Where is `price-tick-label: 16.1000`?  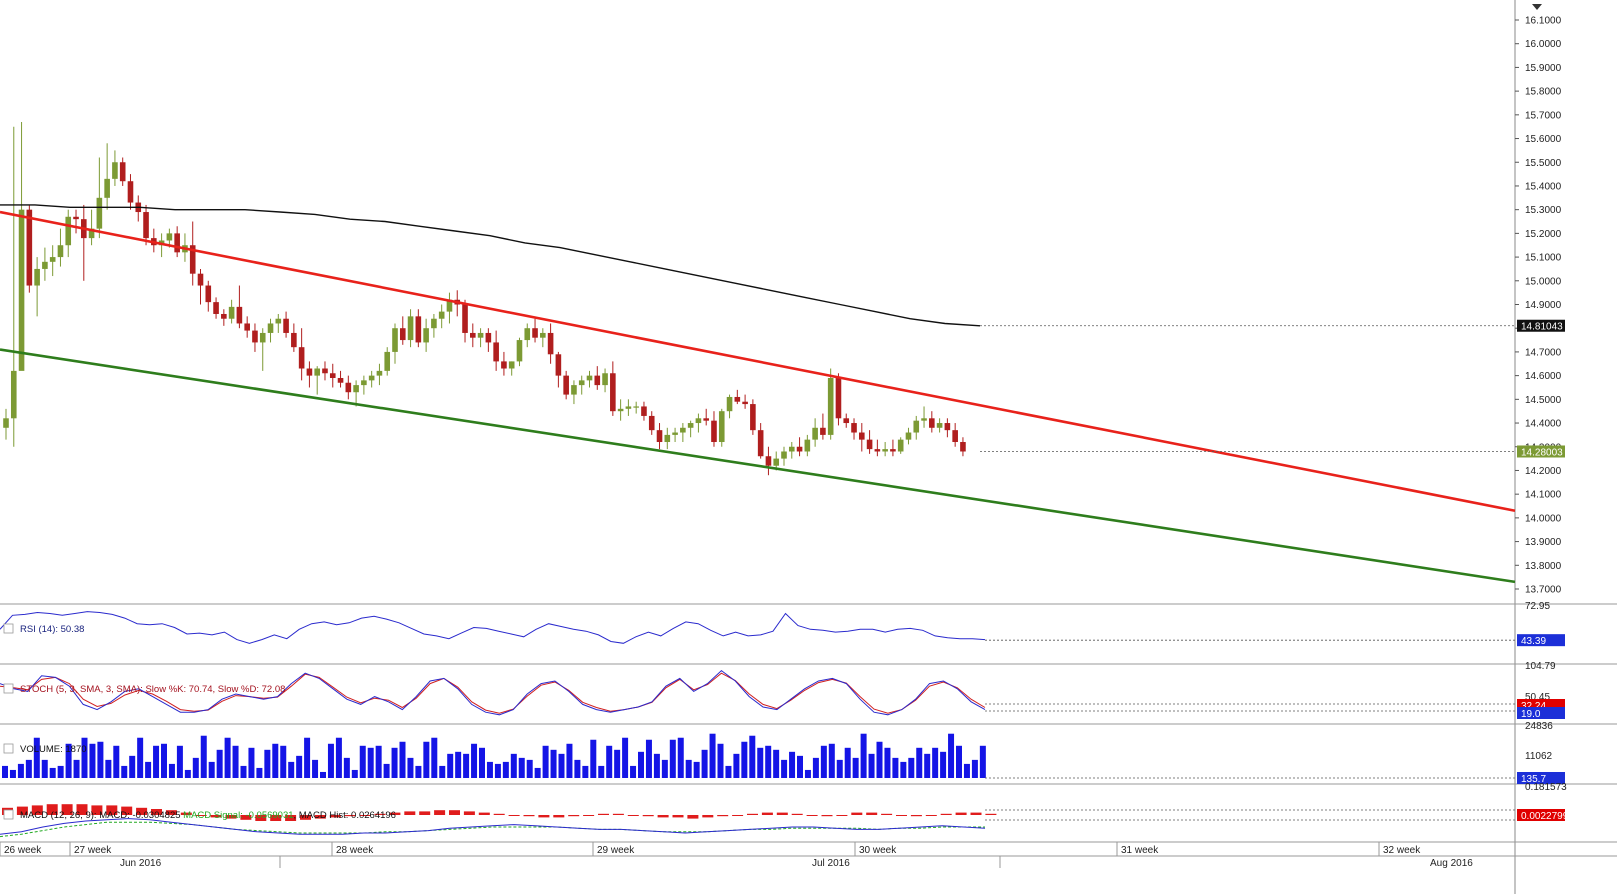
price-tick-label: 16.1000 is located at coordinates (1543, 21).